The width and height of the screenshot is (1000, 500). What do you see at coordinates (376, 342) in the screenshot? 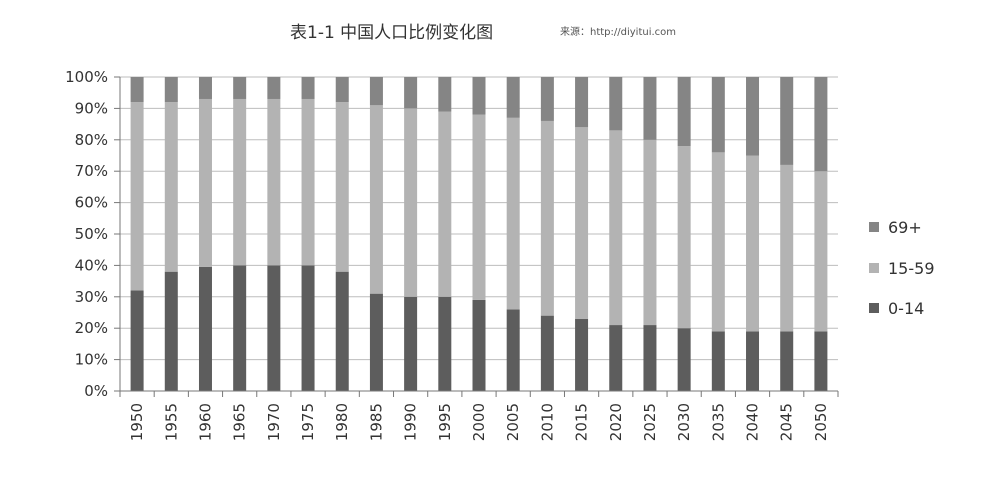
I see `bar-segment-0-14-1985` at bounding box center [376, 342].